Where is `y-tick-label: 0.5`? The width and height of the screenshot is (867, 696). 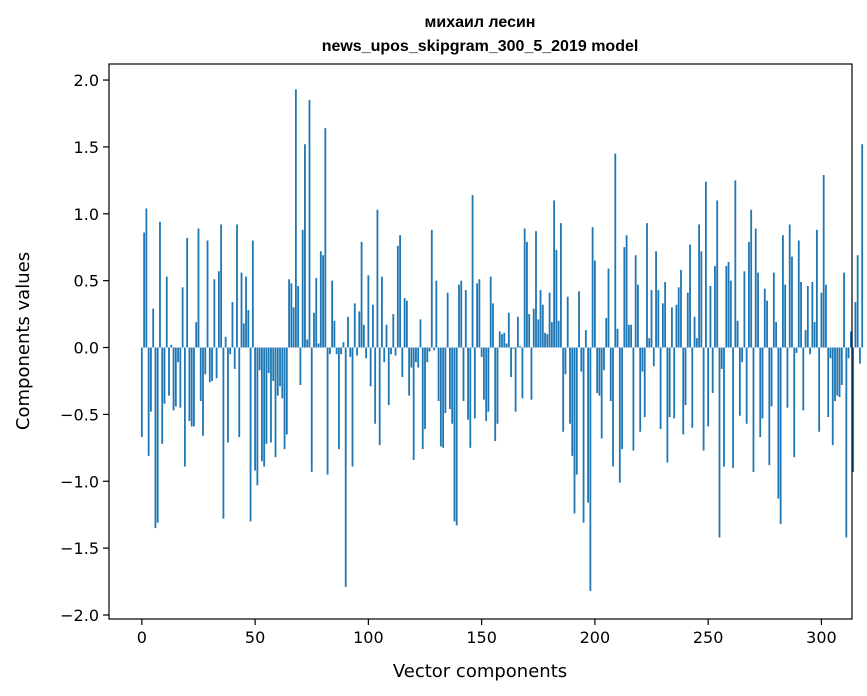 y-tick-label: 0.5 is located at coordinates (86, 281).